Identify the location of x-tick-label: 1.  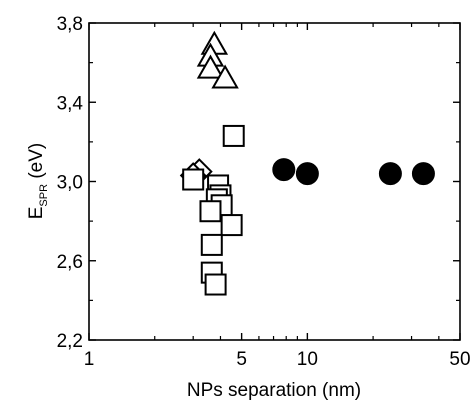
(89, 359).